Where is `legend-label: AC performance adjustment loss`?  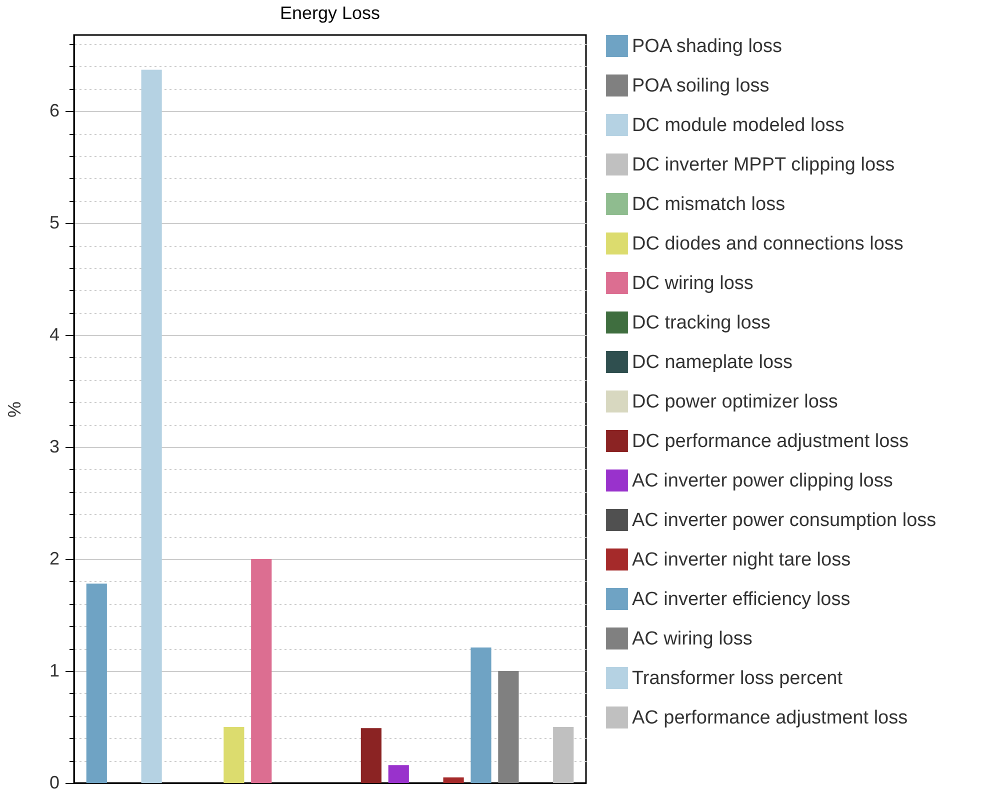 legend-label: AC performance adjustment loss is located at coordinates (770, 718).